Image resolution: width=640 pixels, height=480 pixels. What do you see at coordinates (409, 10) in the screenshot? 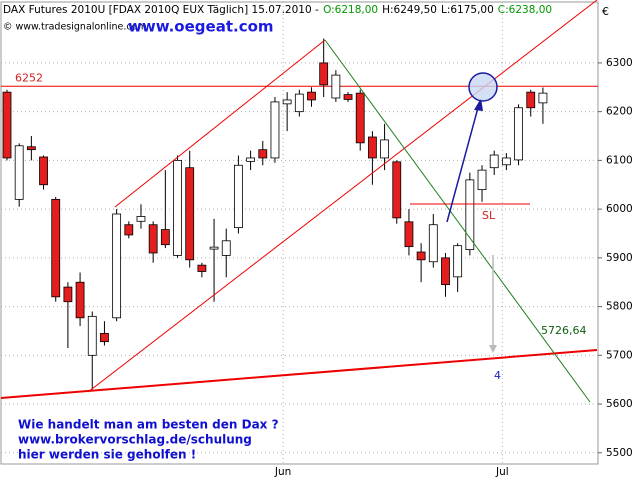
I see `title-value: H:6249,50` at bounding box center [409, 10].